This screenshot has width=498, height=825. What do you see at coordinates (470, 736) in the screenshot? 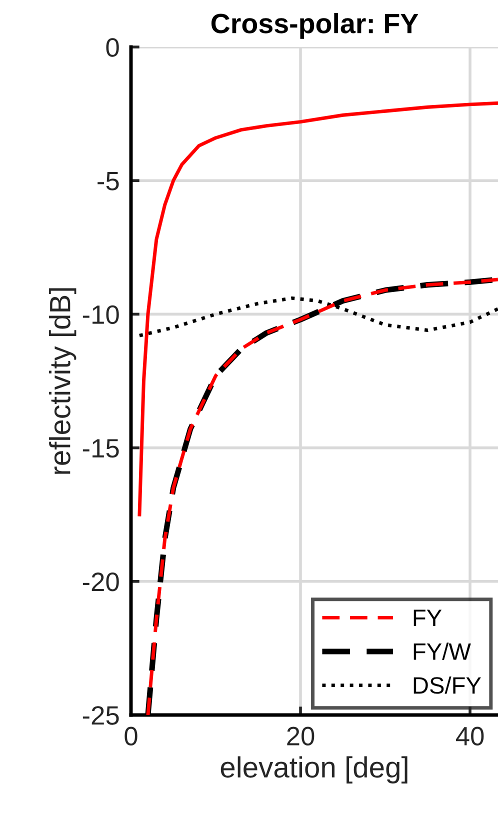
I see `x-tick-label: 40` at bounding box center [470, 736].